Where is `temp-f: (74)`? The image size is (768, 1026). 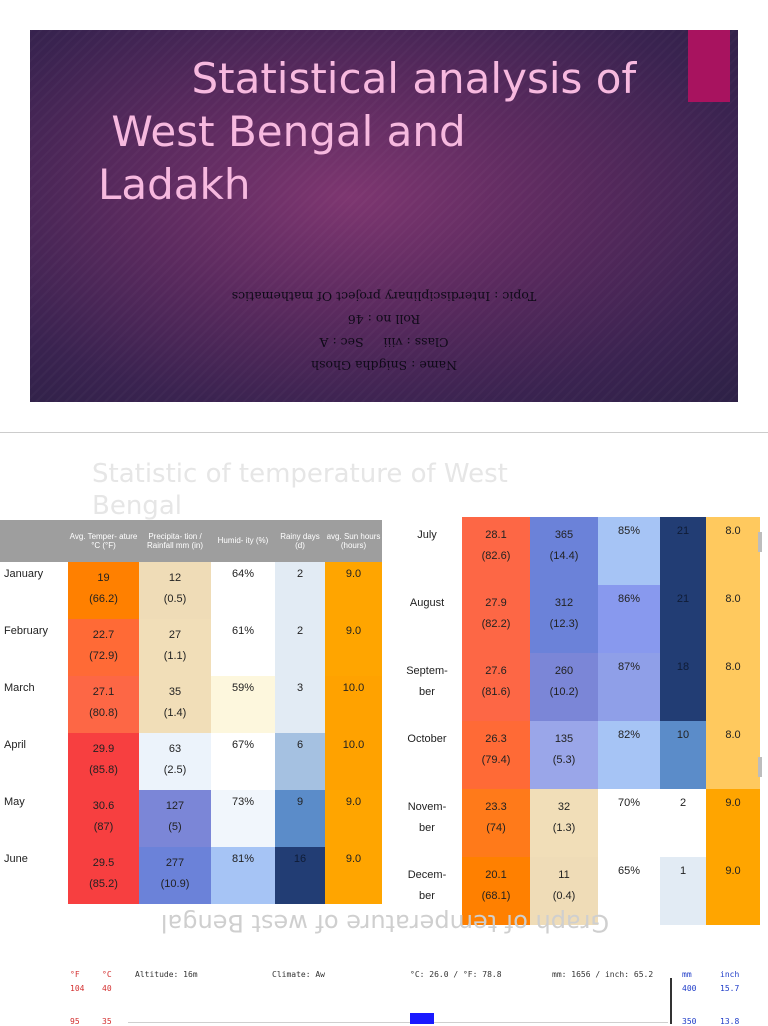
temp-f: (74) is located at coordinates (496, 828).